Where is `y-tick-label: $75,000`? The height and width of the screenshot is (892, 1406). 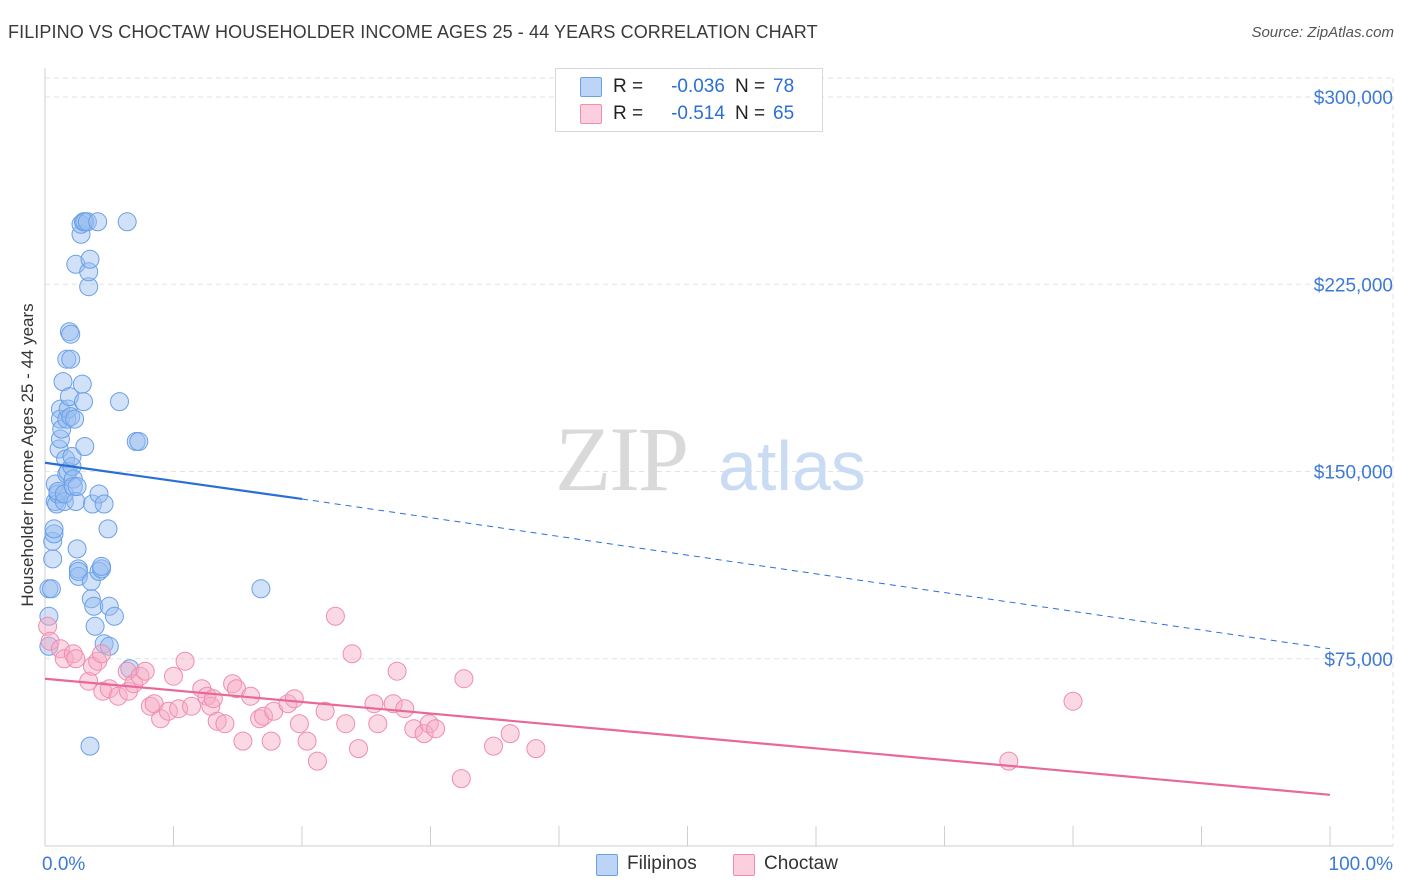 y-tick-label: $75,000 is located at coordinates (1358, 660).